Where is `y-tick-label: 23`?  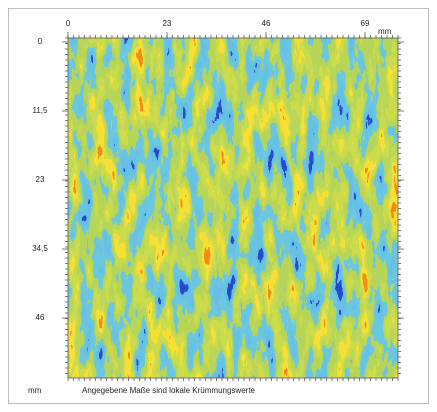 y-tick-label: 23 is located at coordinates (40, 179).